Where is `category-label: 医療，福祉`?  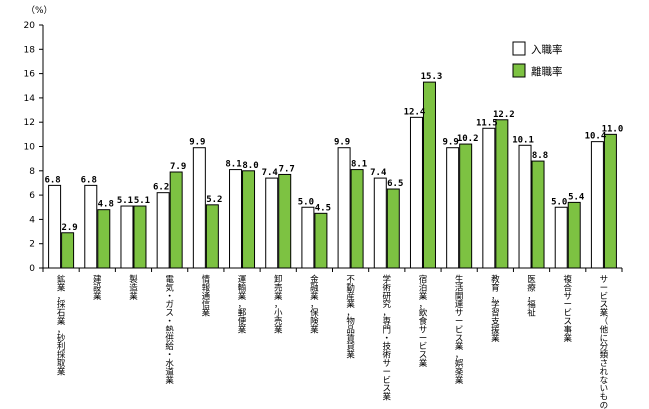
category-label: 医療，福祉 is located at coordinates (531, 297).